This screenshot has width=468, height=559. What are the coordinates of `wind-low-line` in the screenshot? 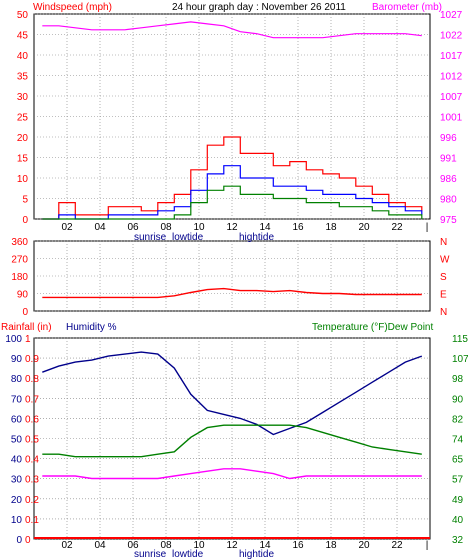 It's located at (232, 202).